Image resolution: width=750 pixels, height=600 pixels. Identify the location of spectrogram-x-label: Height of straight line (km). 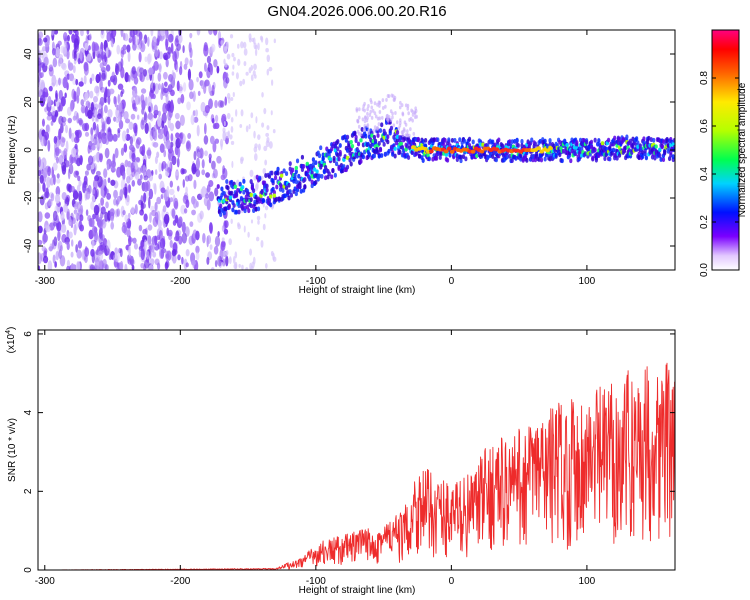
(357, 290).